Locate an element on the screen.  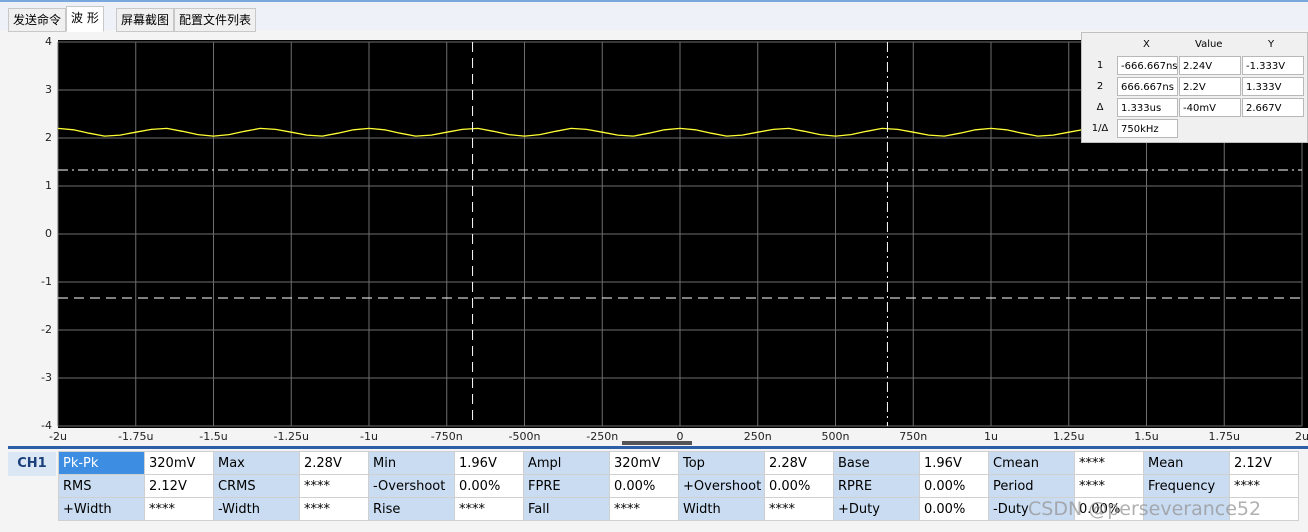
measurement-name: CRMS is located at coordinates (256, 486).